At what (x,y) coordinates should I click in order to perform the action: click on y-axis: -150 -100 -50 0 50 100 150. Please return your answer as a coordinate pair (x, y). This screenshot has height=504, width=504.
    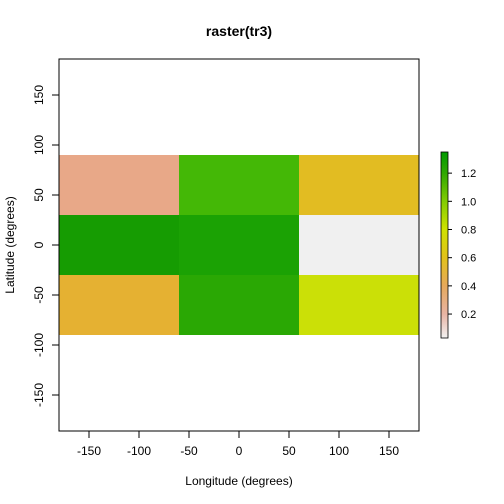
    Looking at the image, I should click on (46, 246).